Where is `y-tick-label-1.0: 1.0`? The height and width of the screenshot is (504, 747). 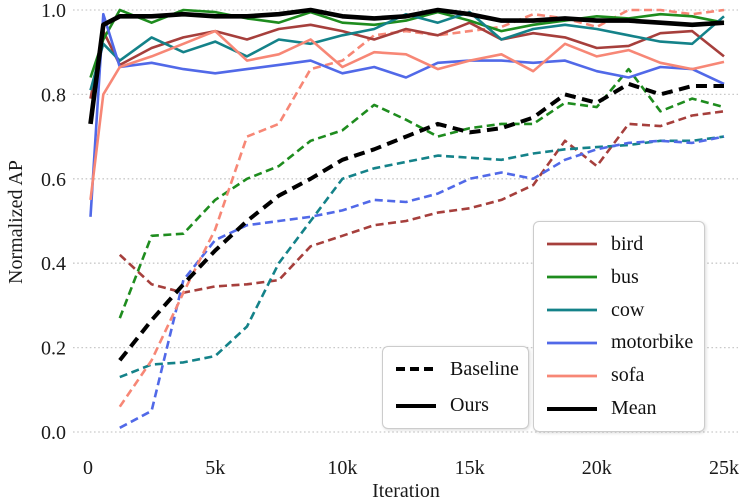
y-tick-label-1.0: 1.0 is located at coordinates (53, 11).